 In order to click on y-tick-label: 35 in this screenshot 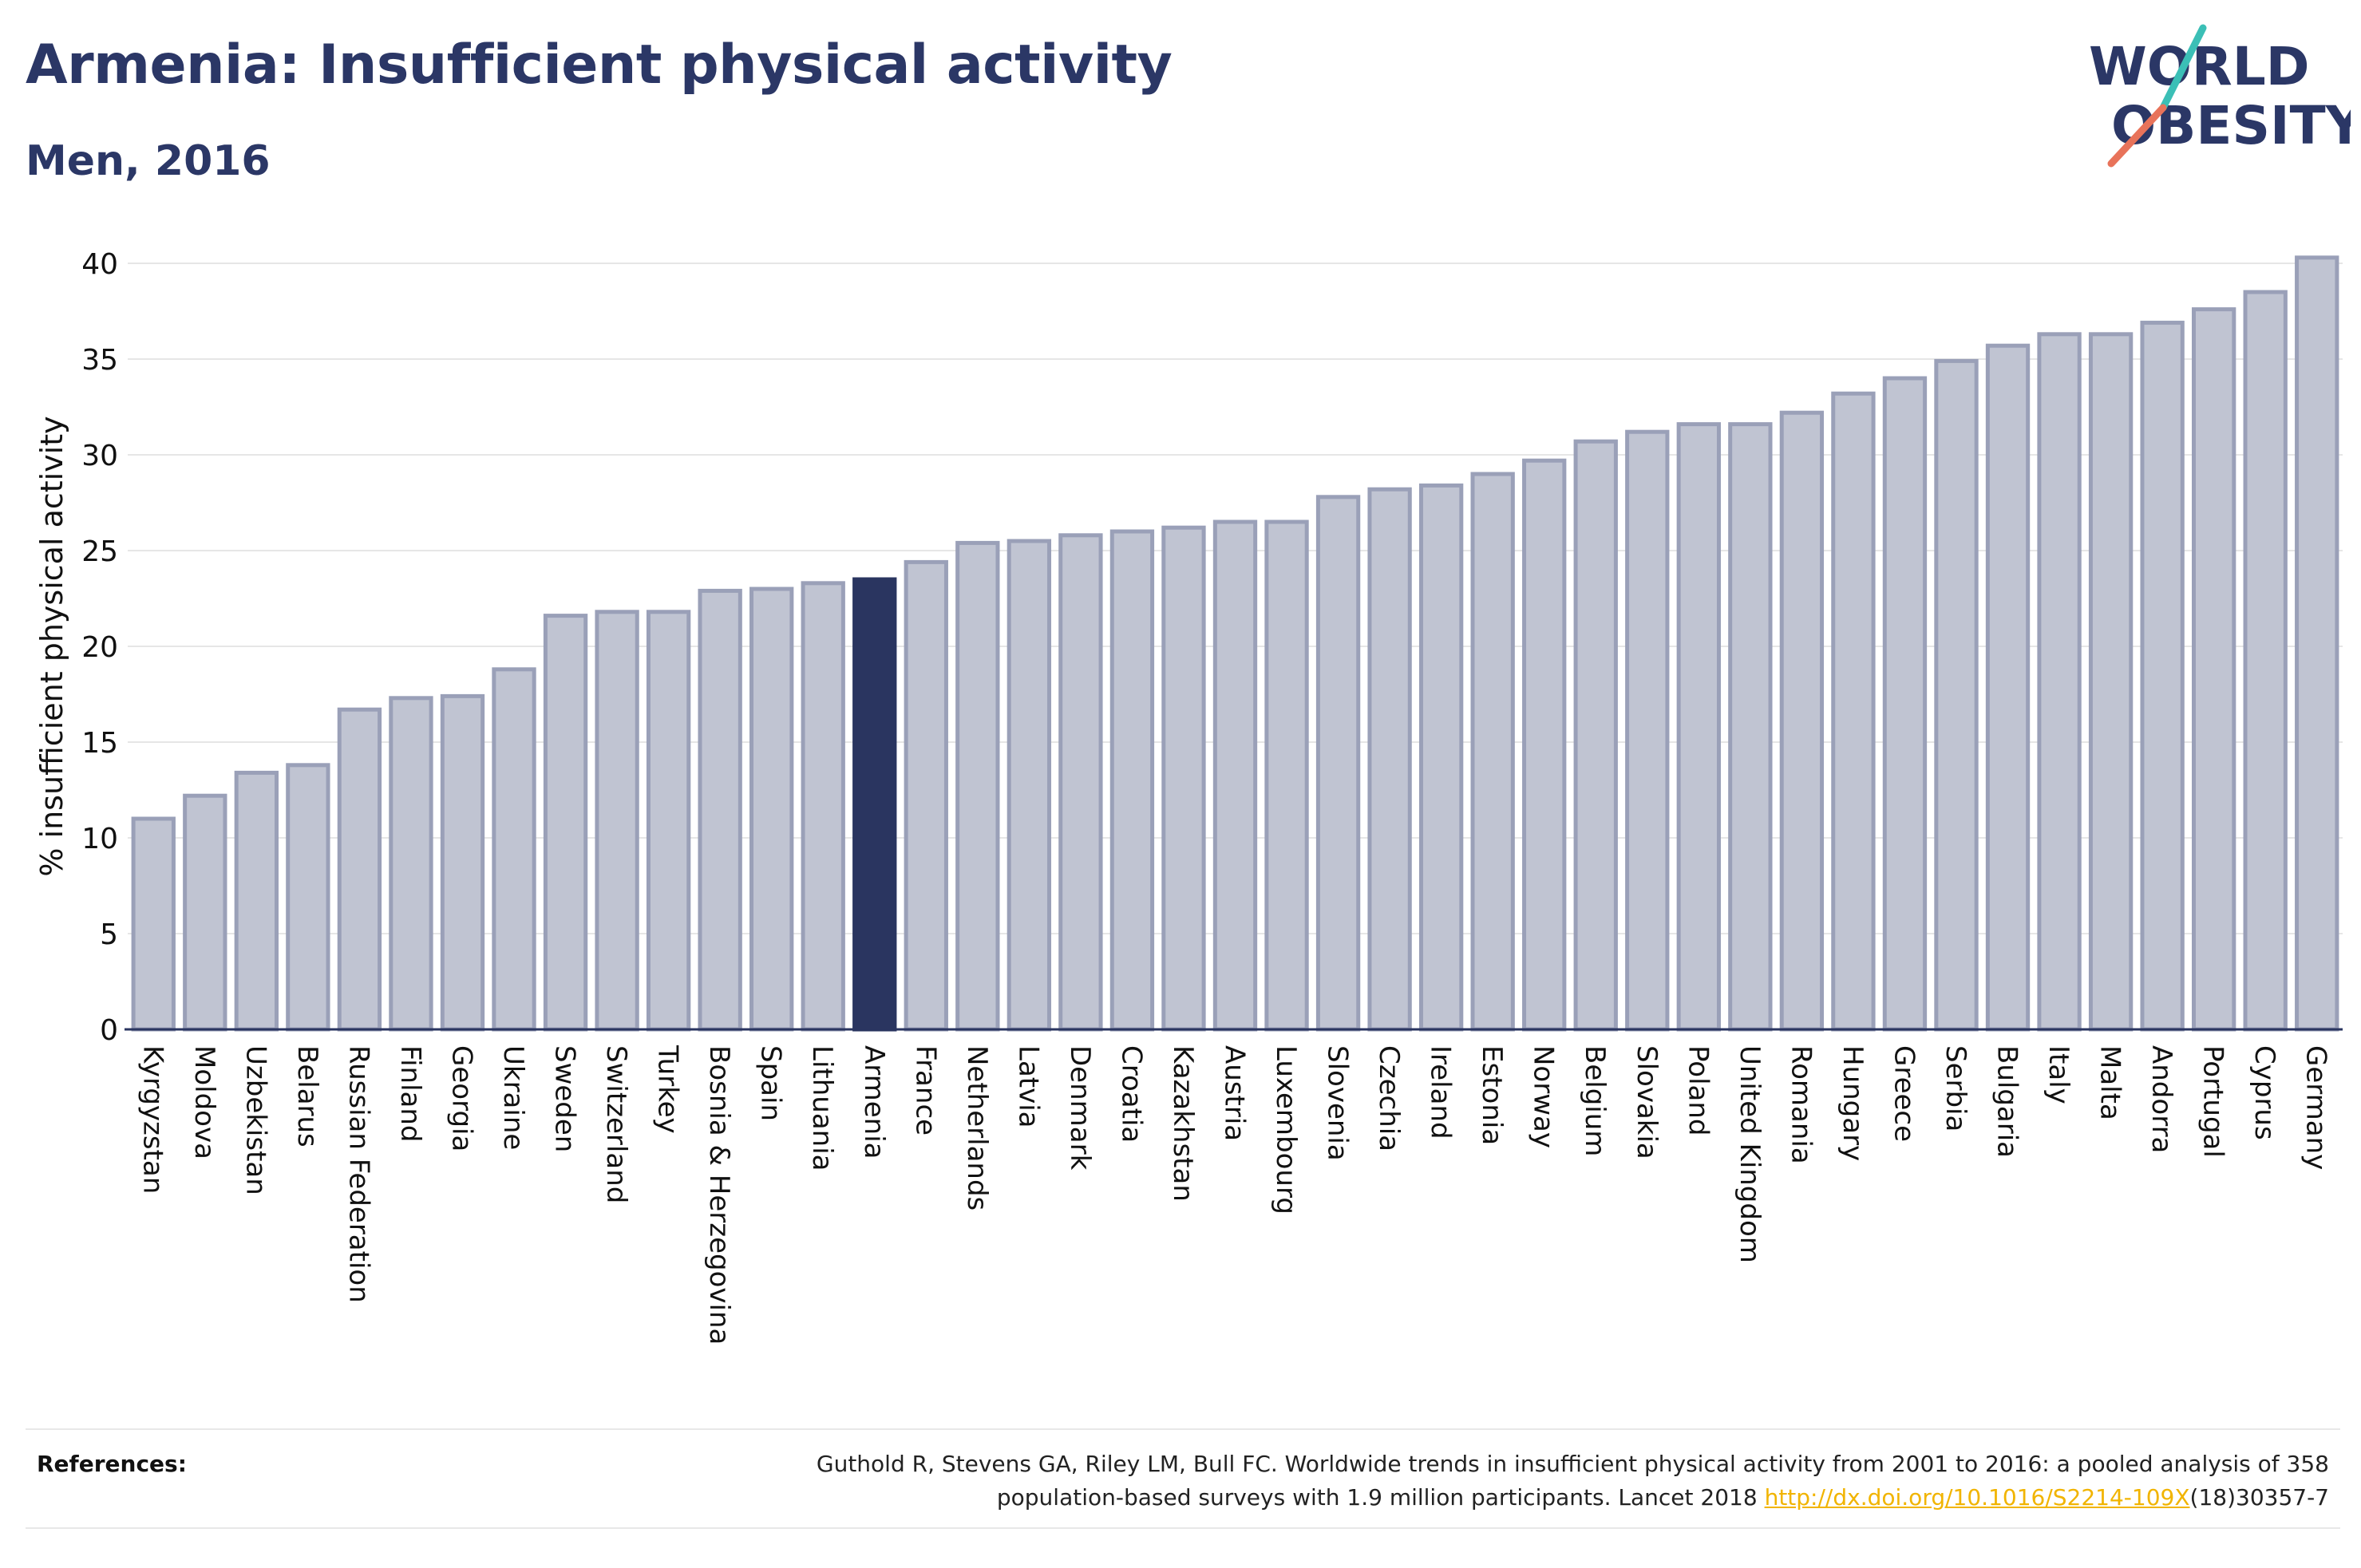, I will do `click(99, 360)`.